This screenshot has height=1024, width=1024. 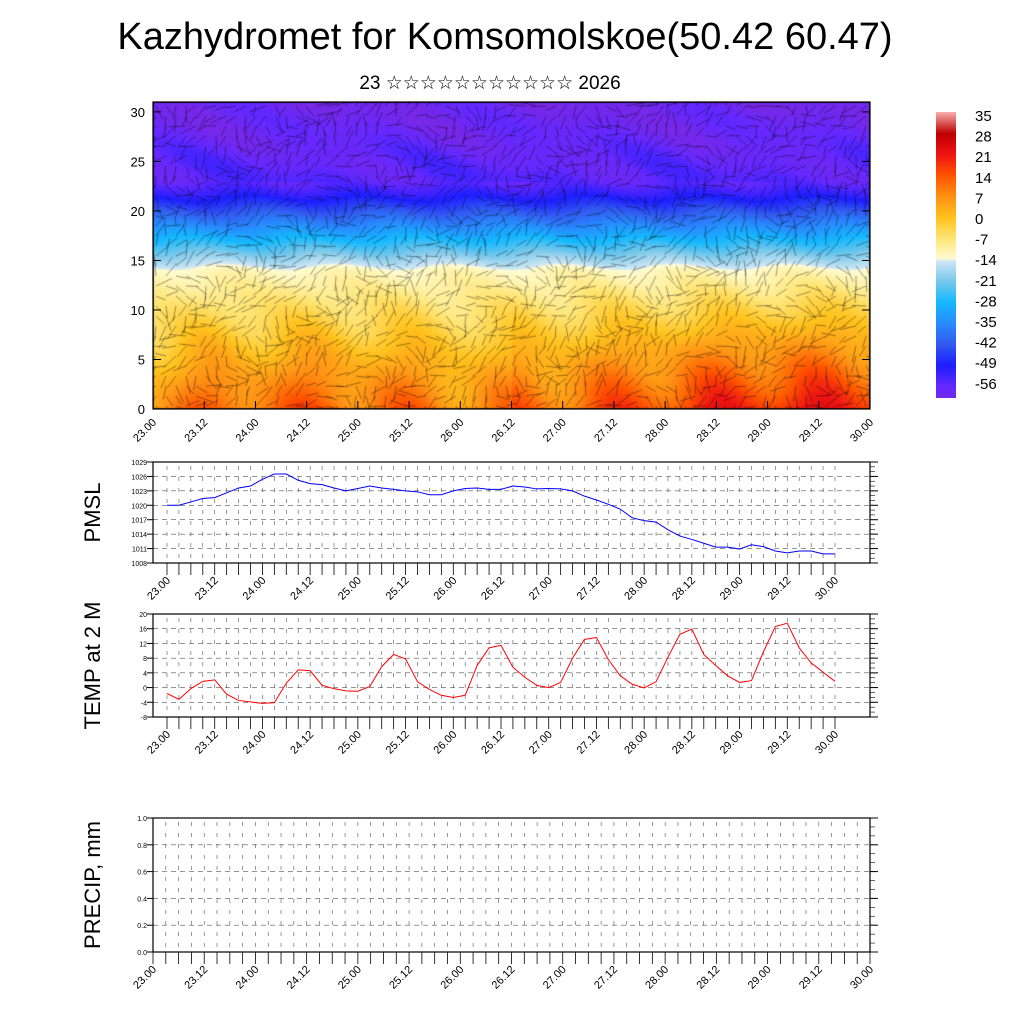 What do you see at coordinates (143, 630) in the screenshot?
I see `y-tick-label: 16` at bounding box center [143, 630].